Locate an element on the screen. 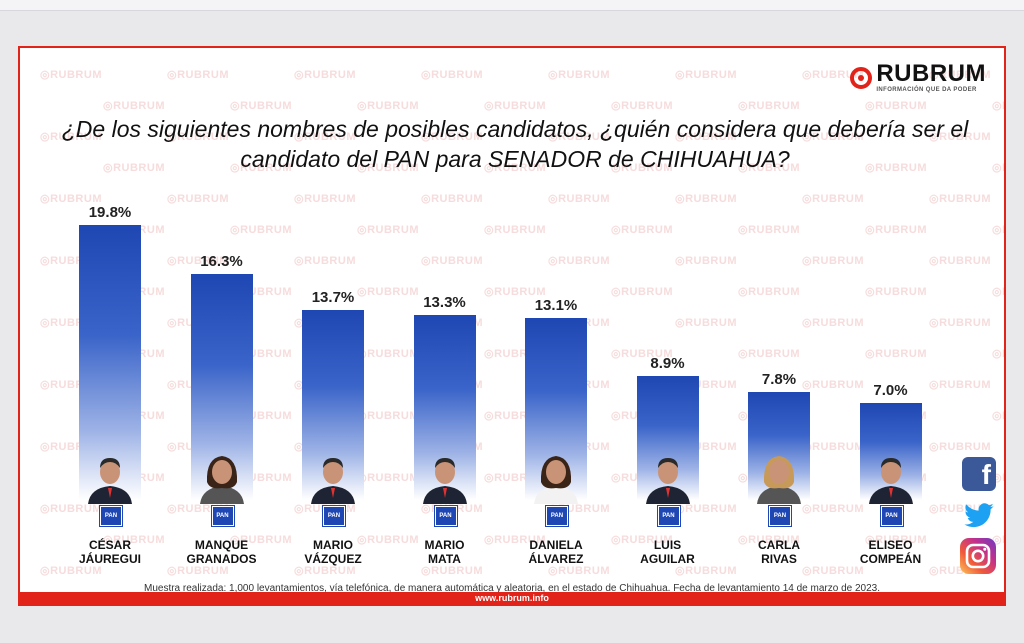  instagram-glyph is located at coordinates (978, 556).